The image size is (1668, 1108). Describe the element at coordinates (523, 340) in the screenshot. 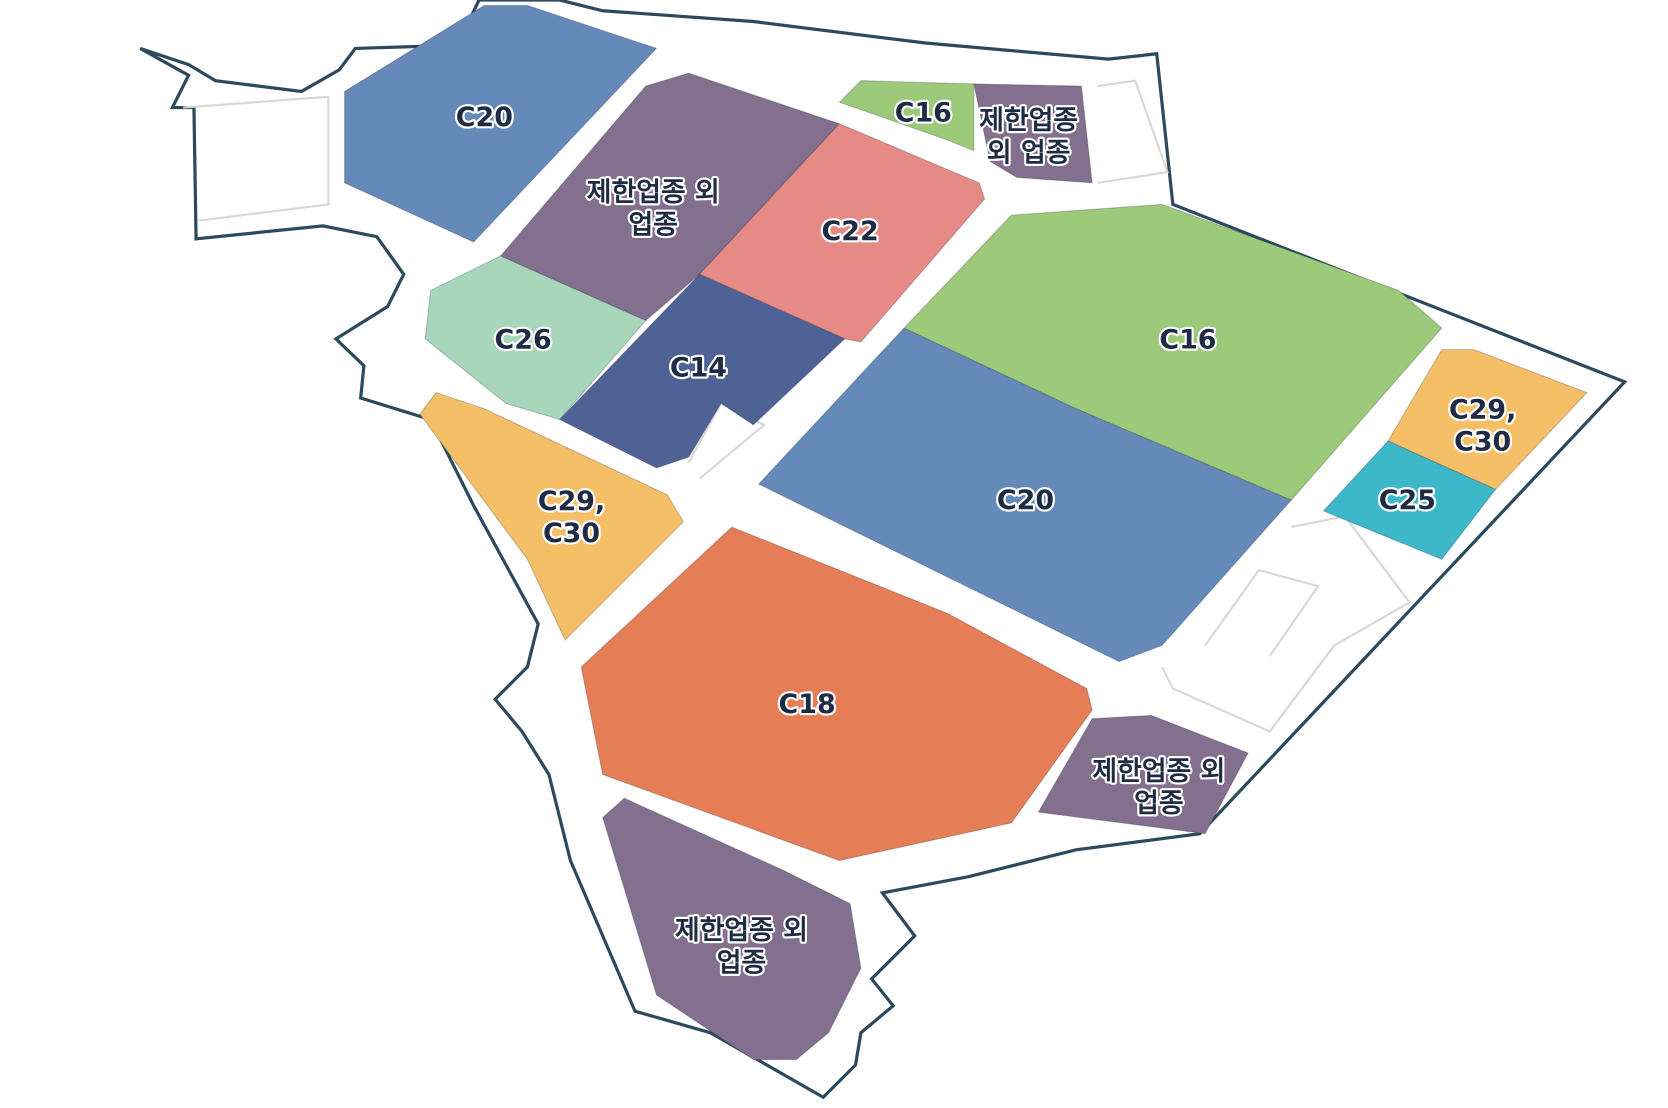

I see `zone-label: C26` at that location.